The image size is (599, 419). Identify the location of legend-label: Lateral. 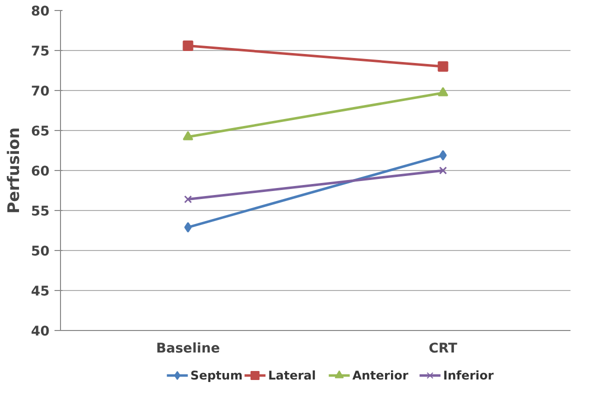
(292, 375).